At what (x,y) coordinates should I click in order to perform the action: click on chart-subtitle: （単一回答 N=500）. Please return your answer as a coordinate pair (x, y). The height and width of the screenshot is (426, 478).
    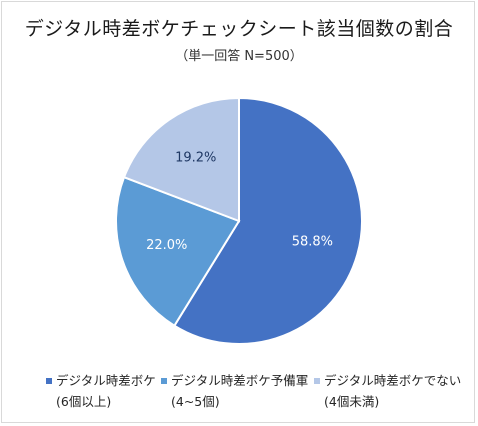
    Looking at the image, I should click on (239, 56).